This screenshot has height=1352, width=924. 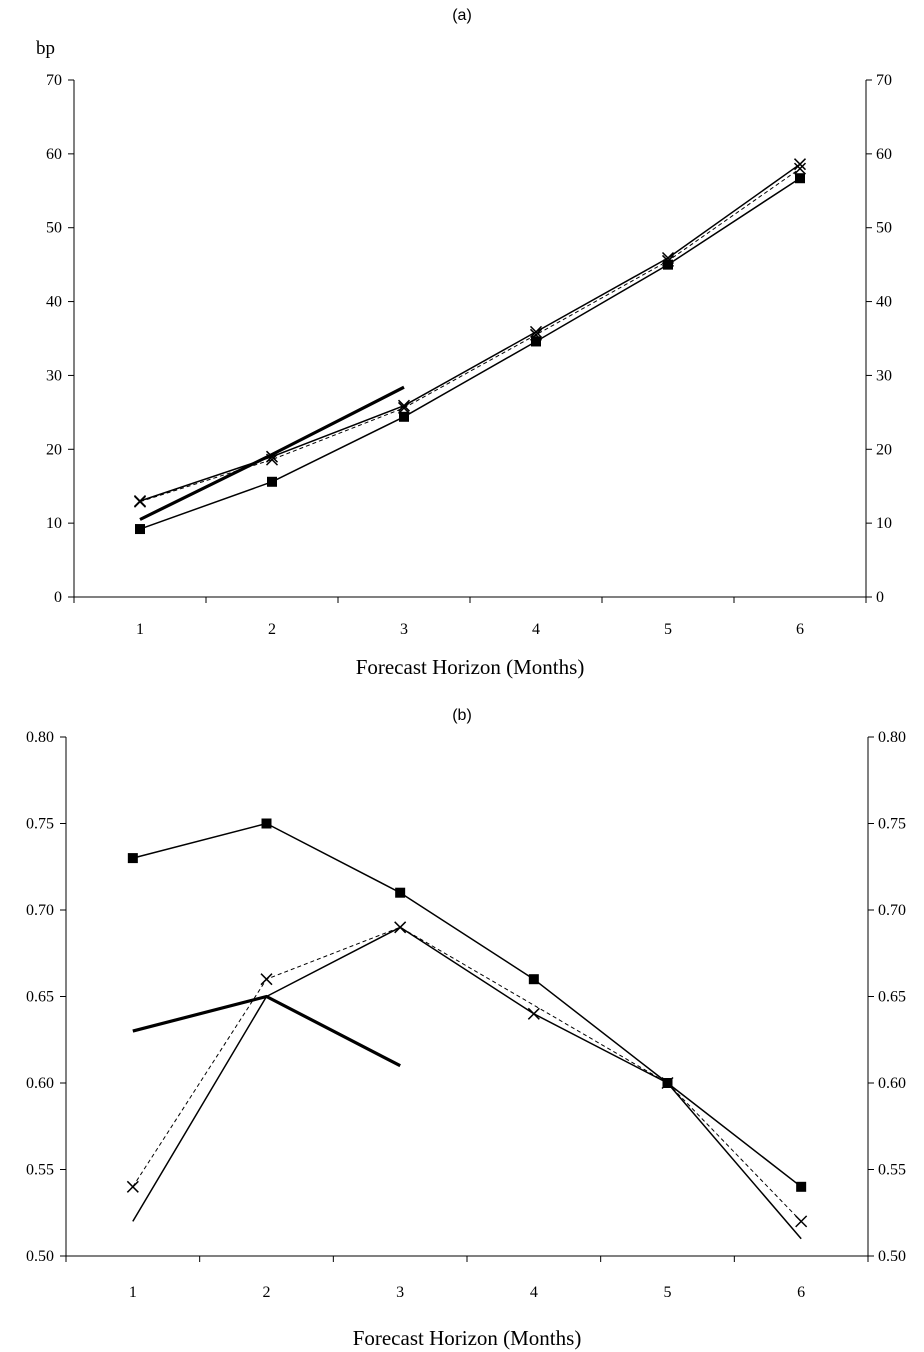 I want to click on panel-a-y-tick-label-left: 60, so click(x=54, y=154).